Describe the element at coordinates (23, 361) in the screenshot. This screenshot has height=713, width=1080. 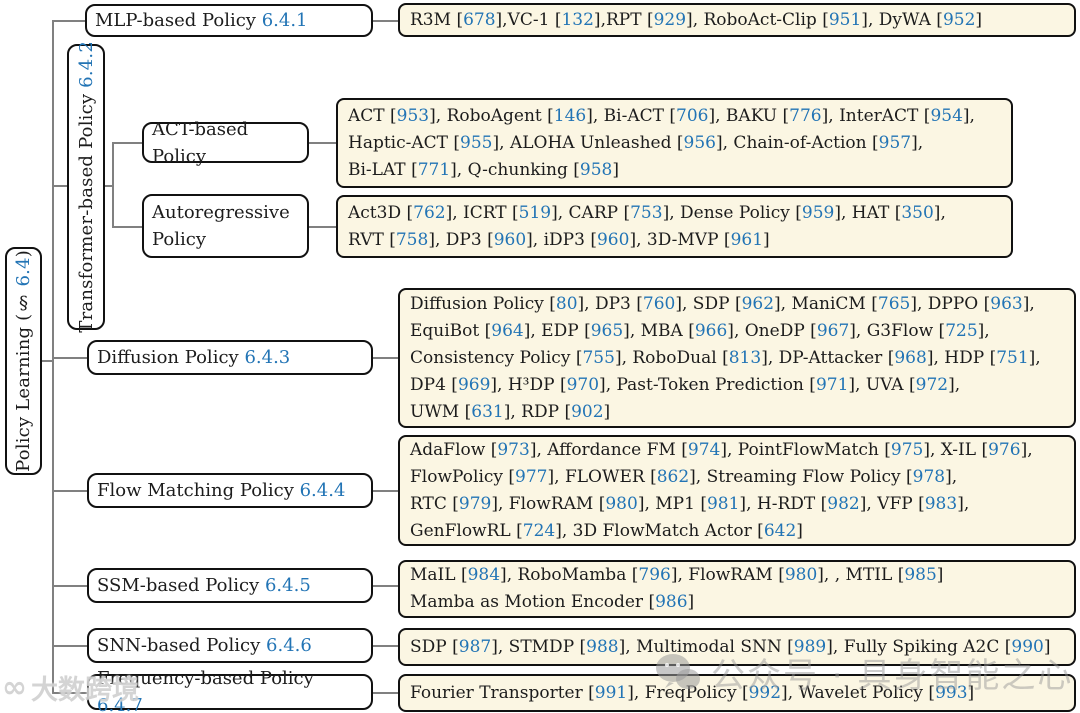
I see `node-policy-learning: Policy Learning (§ 6.4)` at that location.